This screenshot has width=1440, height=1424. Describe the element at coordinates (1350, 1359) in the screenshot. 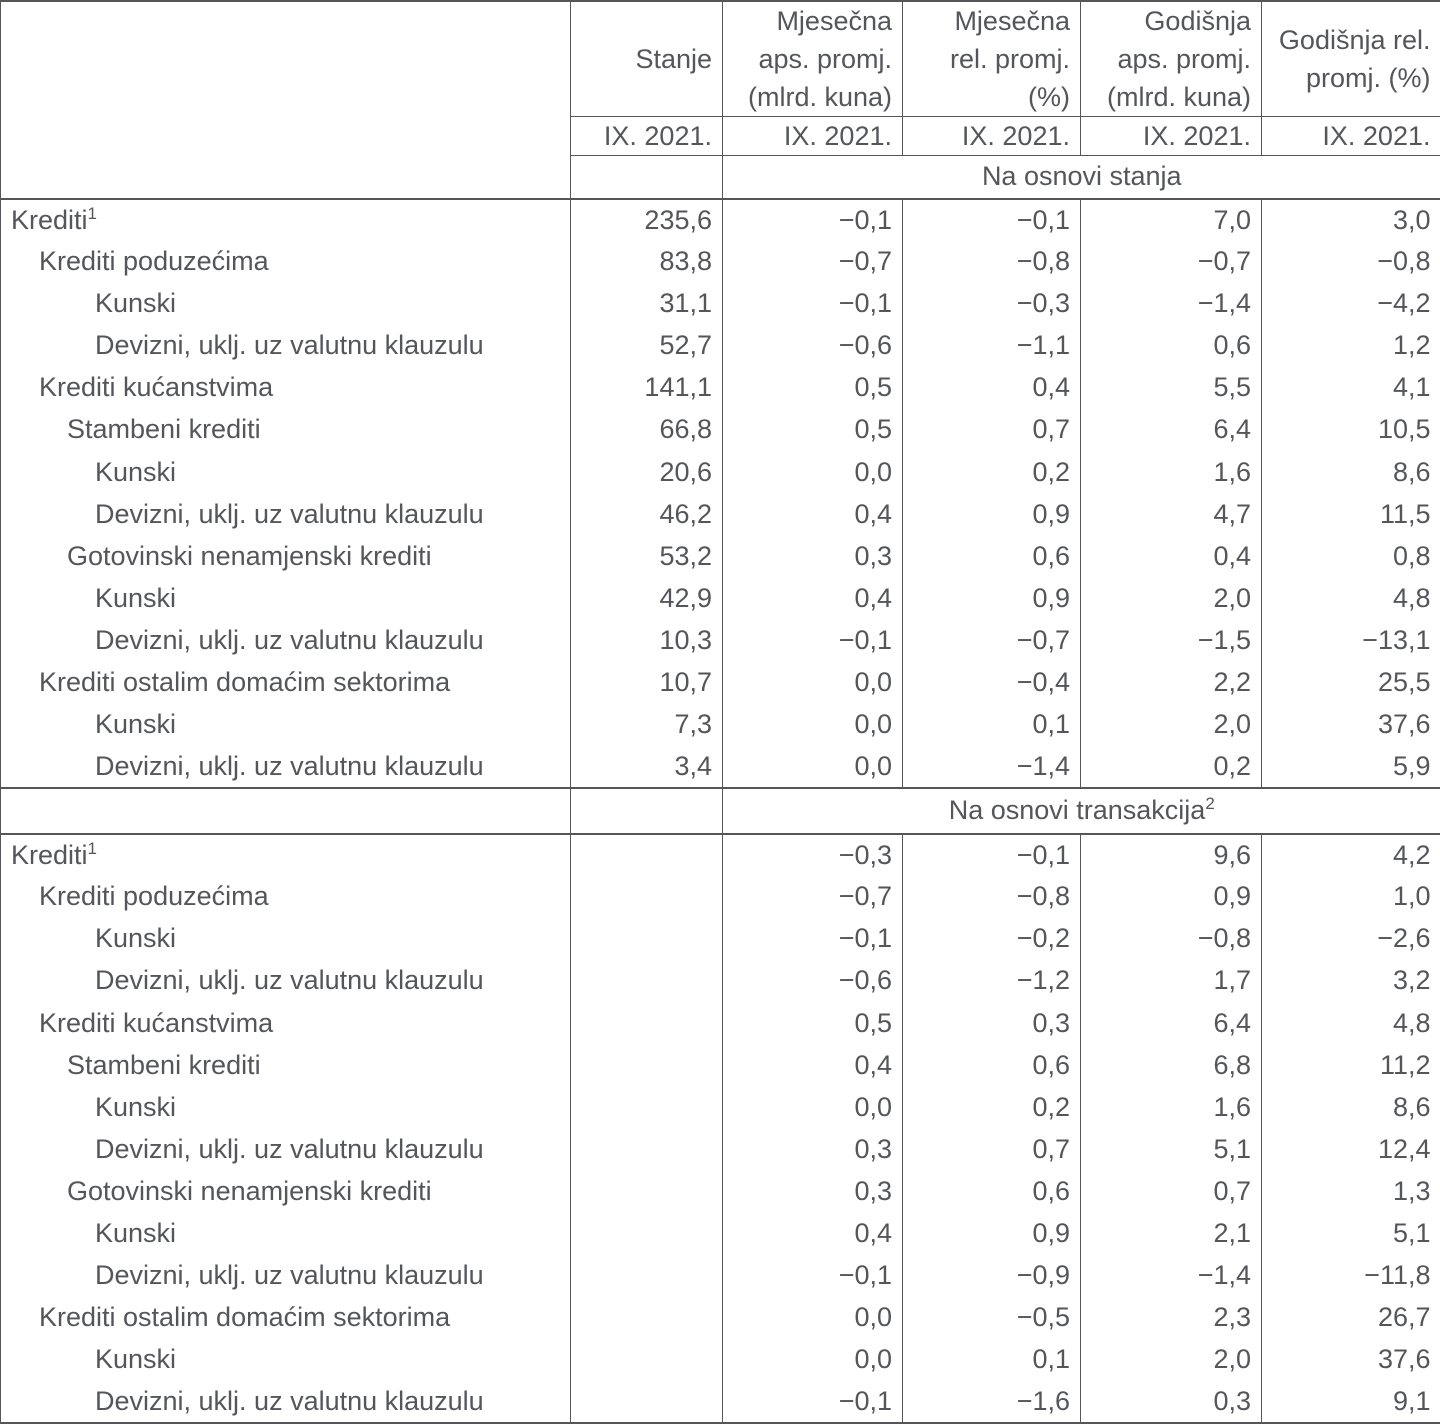

I see `value-cell: 37,6` at that location.